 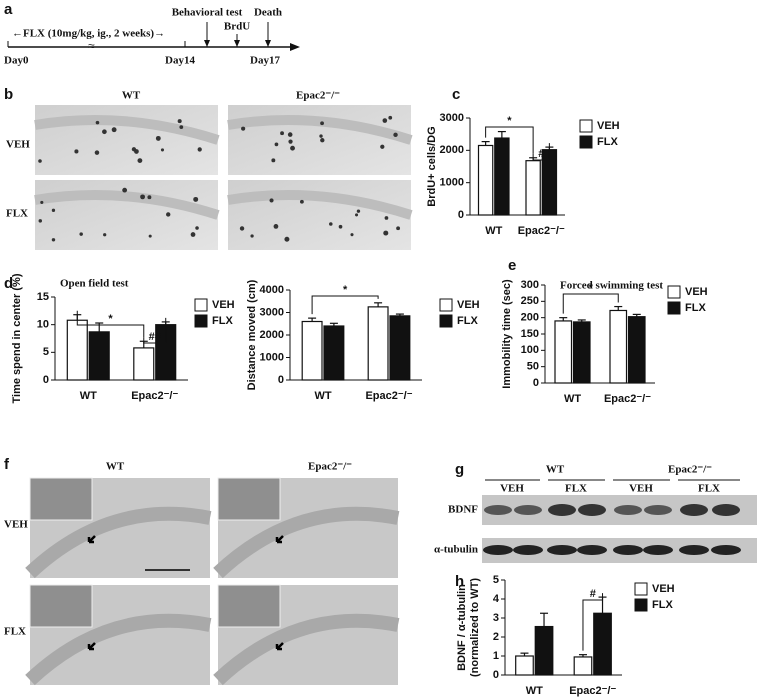 I want to click on chart-title: Forced swimming test, so click(x=611, y=286).